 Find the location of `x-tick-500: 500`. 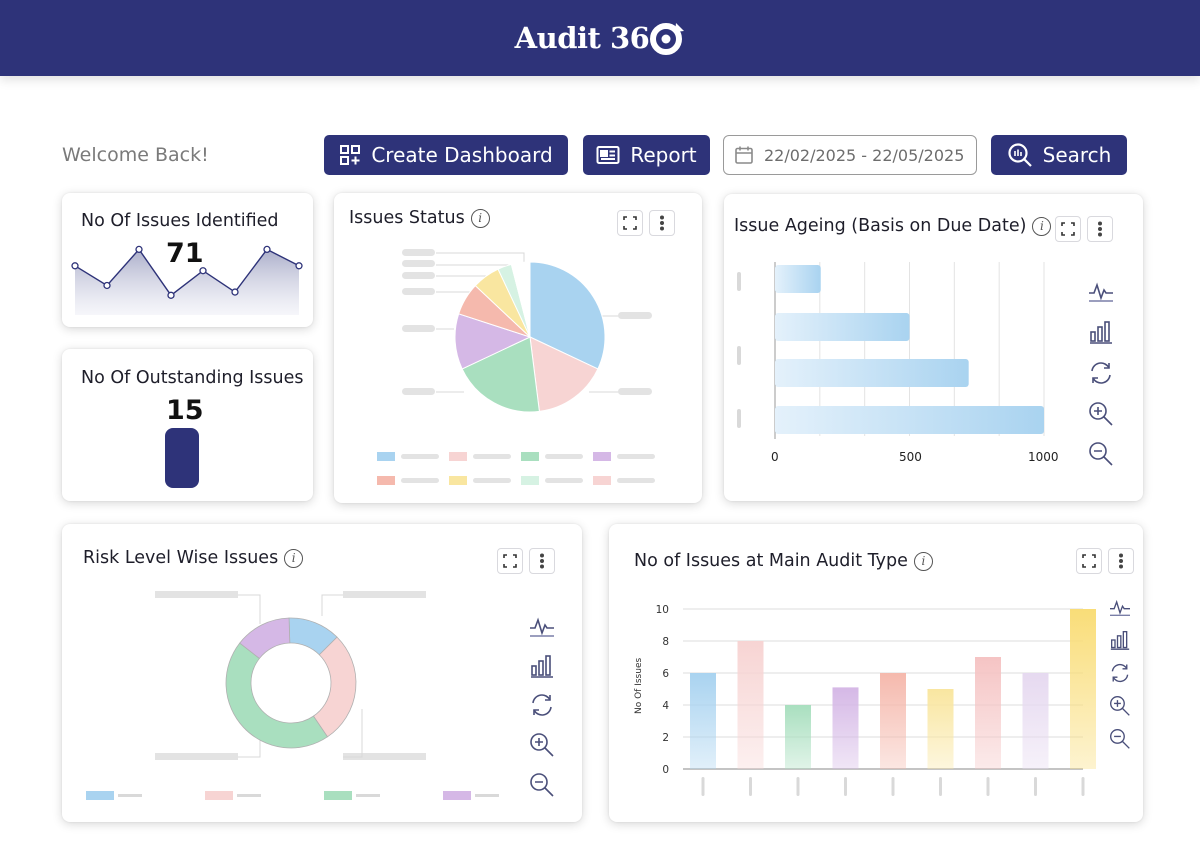

x-tick-500: 500 is located at coordinates (910, 457).